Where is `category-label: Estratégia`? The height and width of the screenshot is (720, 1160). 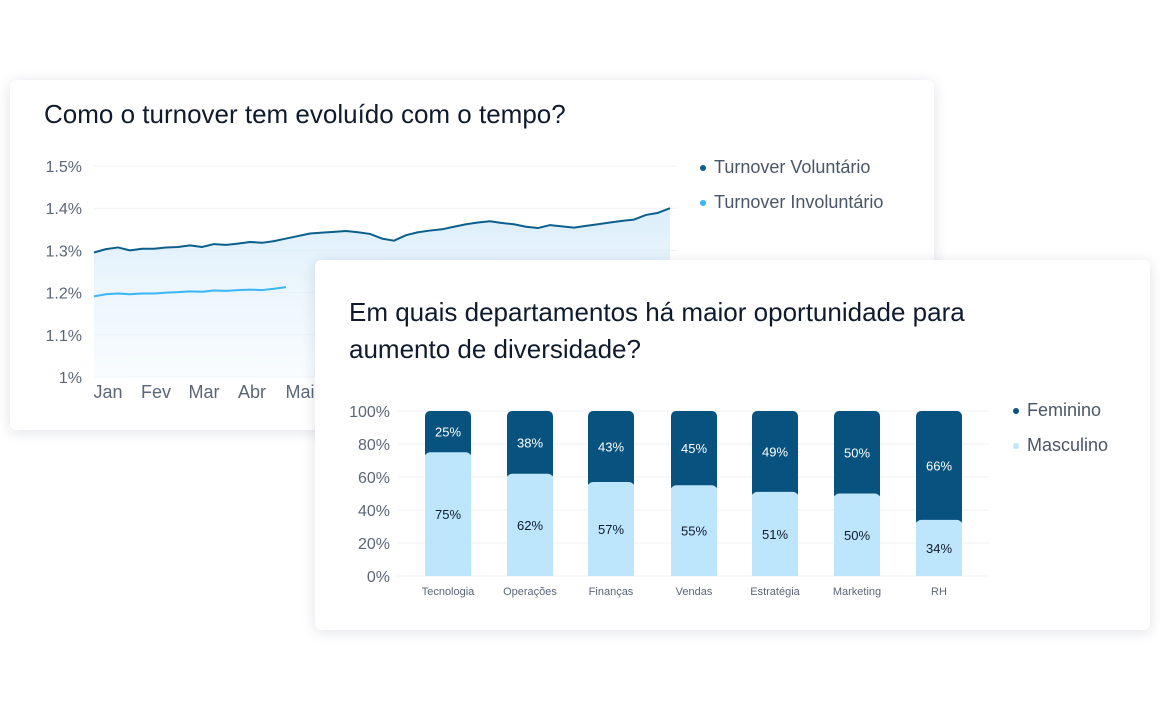
category-label: Estratégia is located at coordinates (775, 592).